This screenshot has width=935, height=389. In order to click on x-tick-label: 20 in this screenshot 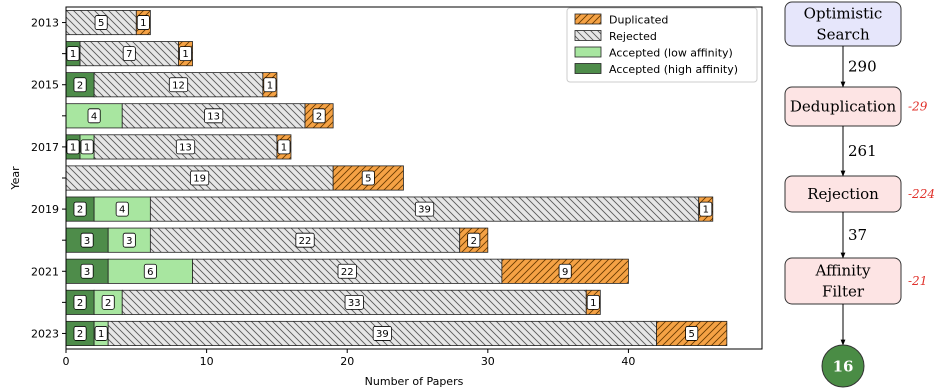, I will do `click(347, 361)`.